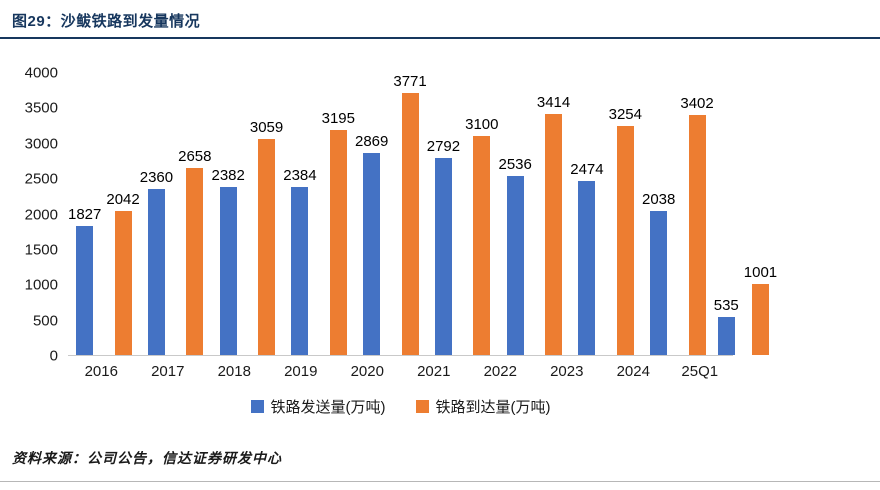  I want to click on bar-group: 2536 3414, so click(535, 214).